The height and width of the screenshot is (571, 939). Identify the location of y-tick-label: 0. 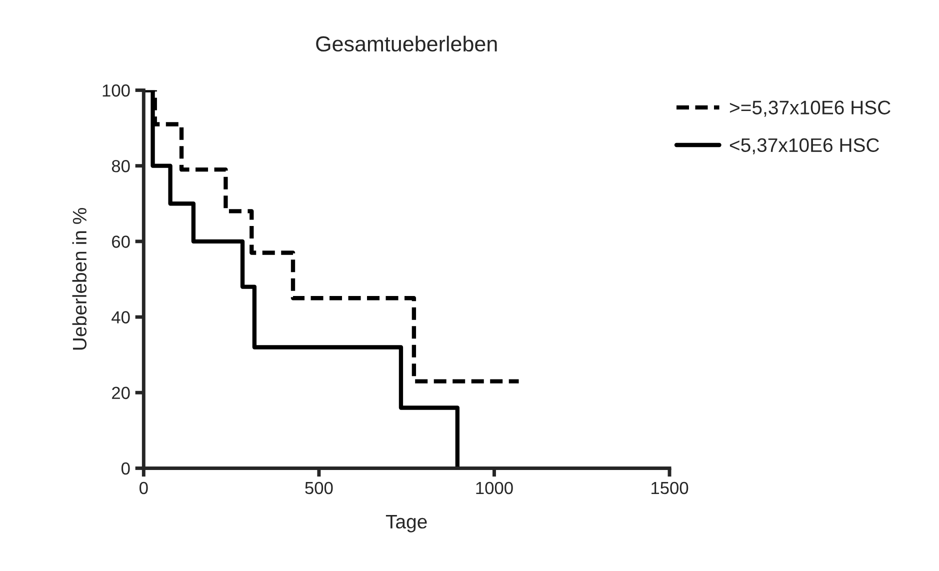
(125, 468).